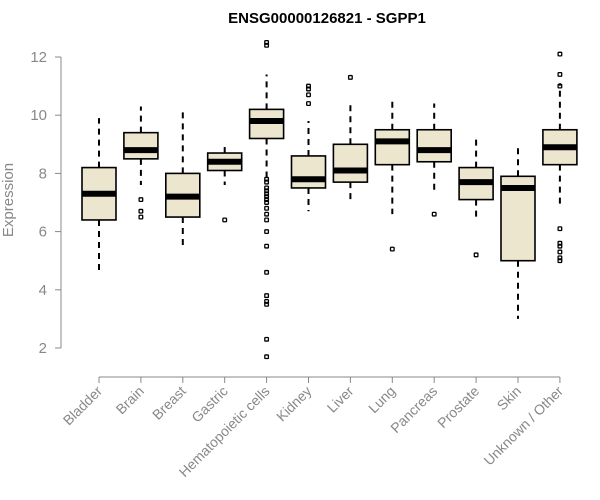 This screenshot has width=600, height=500. I want to click on y-tick-label: 12, so click(38, 57).